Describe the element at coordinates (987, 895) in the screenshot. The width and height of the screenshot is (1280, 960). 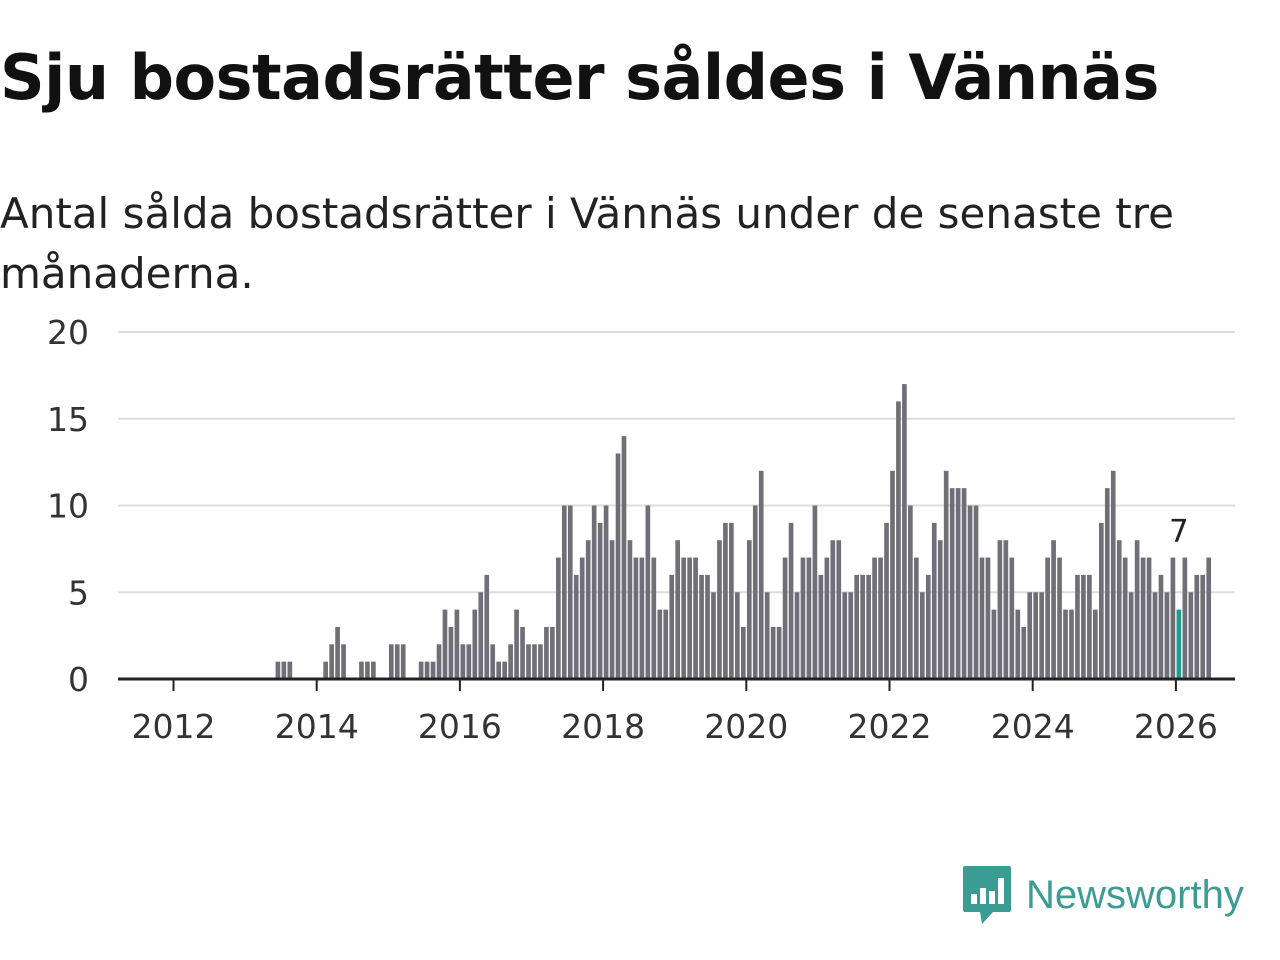
I see `newsworthy-logo-icon` at that location.